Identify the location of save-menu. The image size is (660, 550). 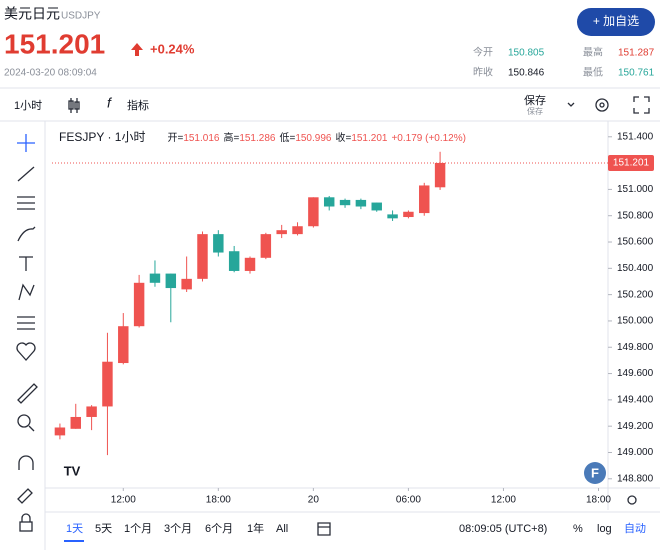
(571, 104).